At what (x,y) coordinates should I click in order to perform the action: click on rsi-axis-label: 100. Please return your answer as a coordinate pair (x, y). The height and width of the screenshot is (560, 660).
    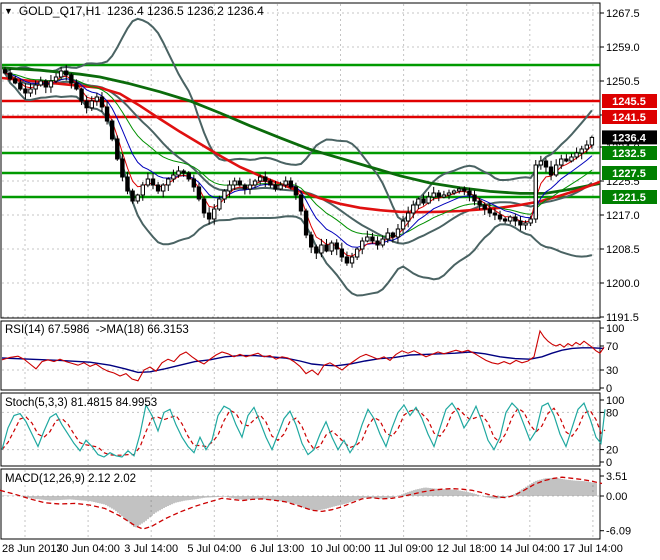
    Looking at the image, I should click on (615, 329).